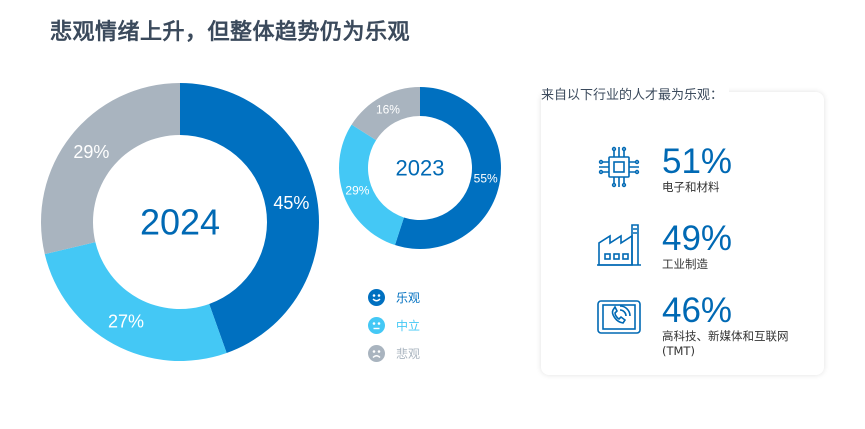 The image size is (865, 429). What do you see at coordinates (376, 297) in the screenshot?
I see `smile-icon` at bounding box center [376, 297].